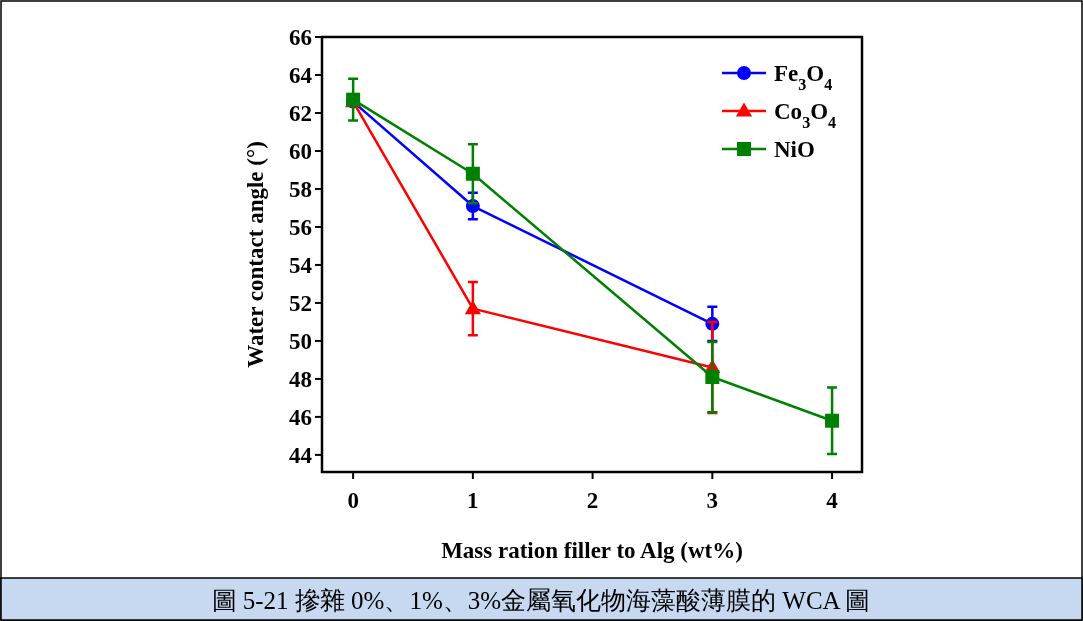  I want to click on caption: 圖 5-21 摻雜 0%、1%、3%金屬氧化物海藻酸薄膜的 WCA 圖, so click(541, 600).